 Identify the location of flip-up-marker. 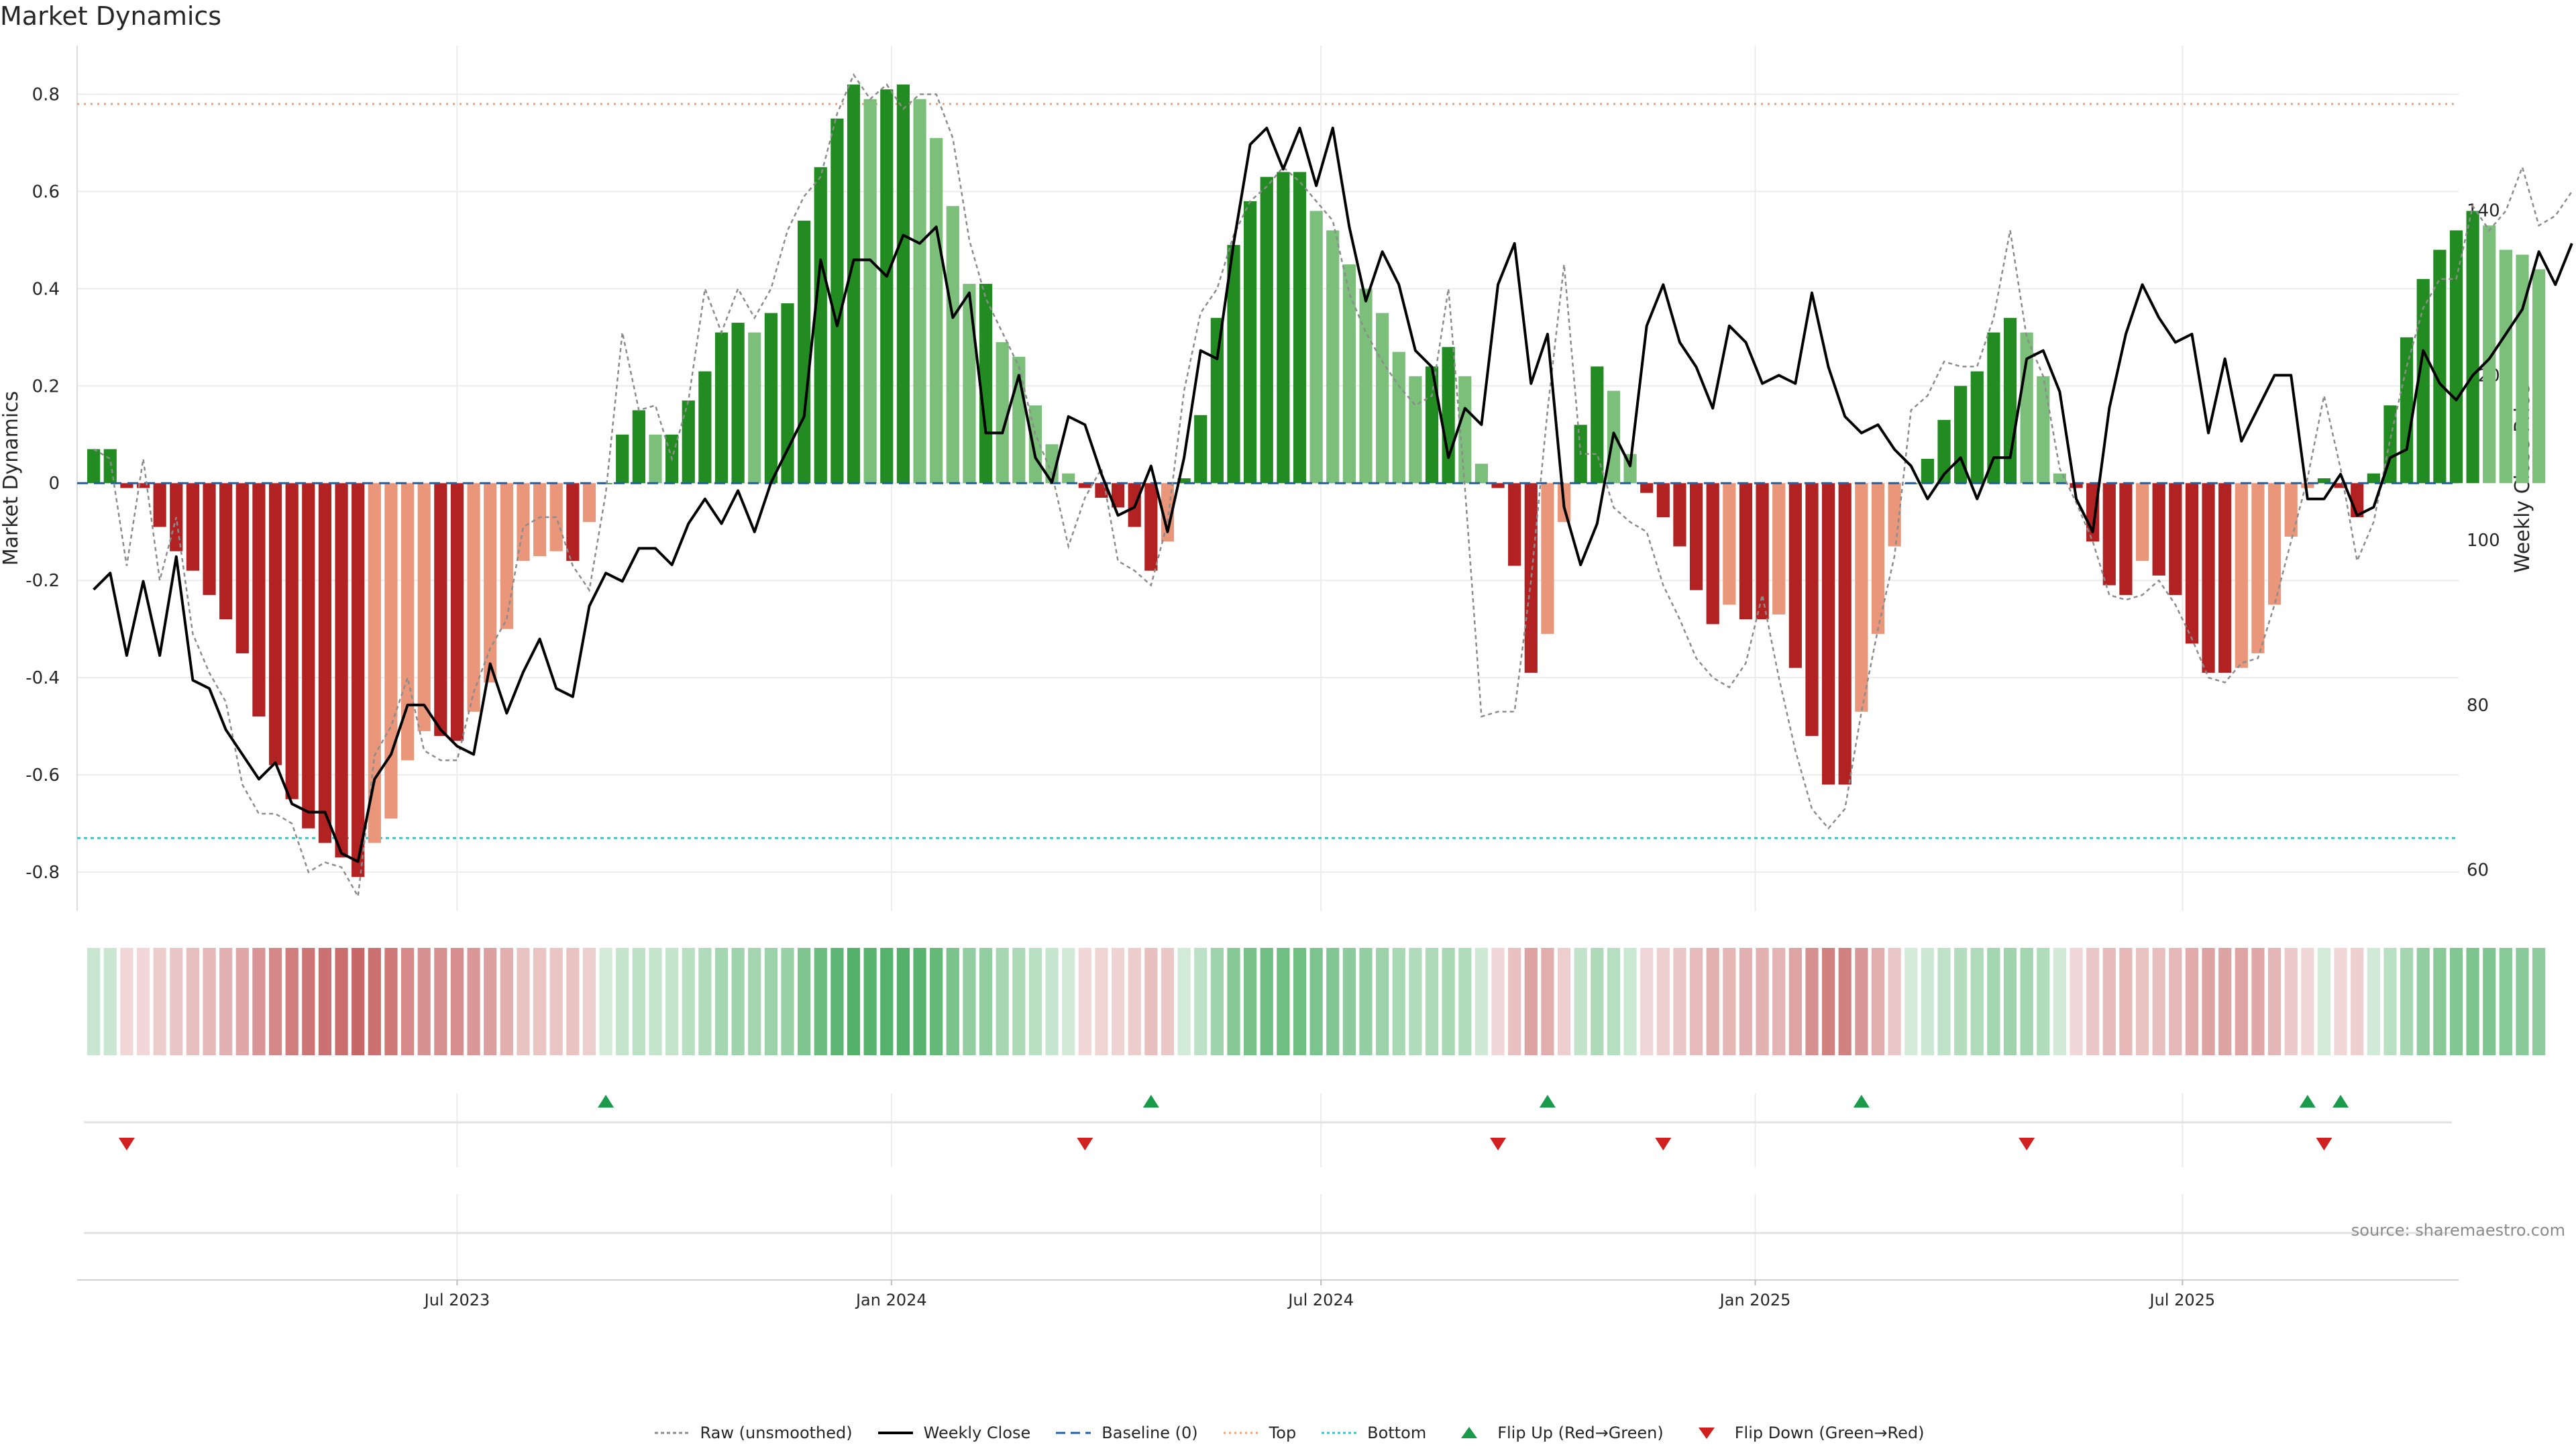
(1861, 1101).